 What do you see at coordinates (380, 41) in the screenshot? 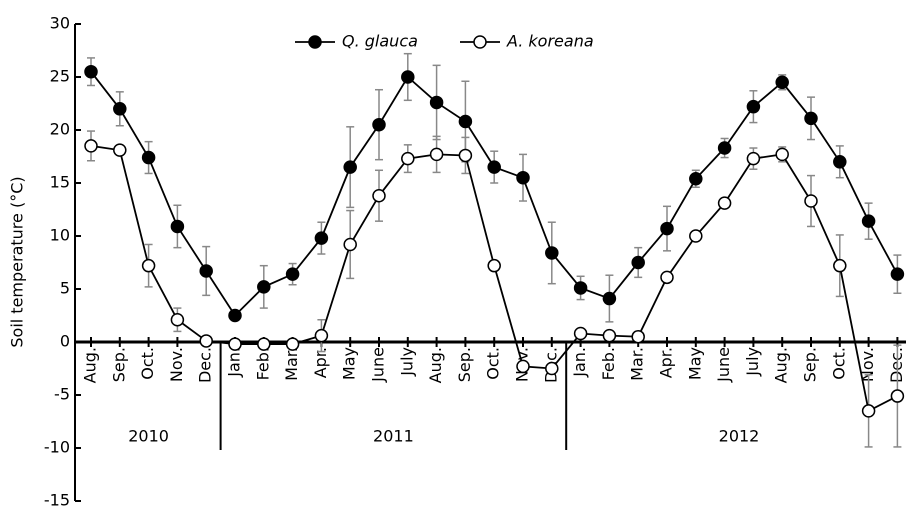
I see `legend-label: Q. glauca` at bounding box center [380, 41].